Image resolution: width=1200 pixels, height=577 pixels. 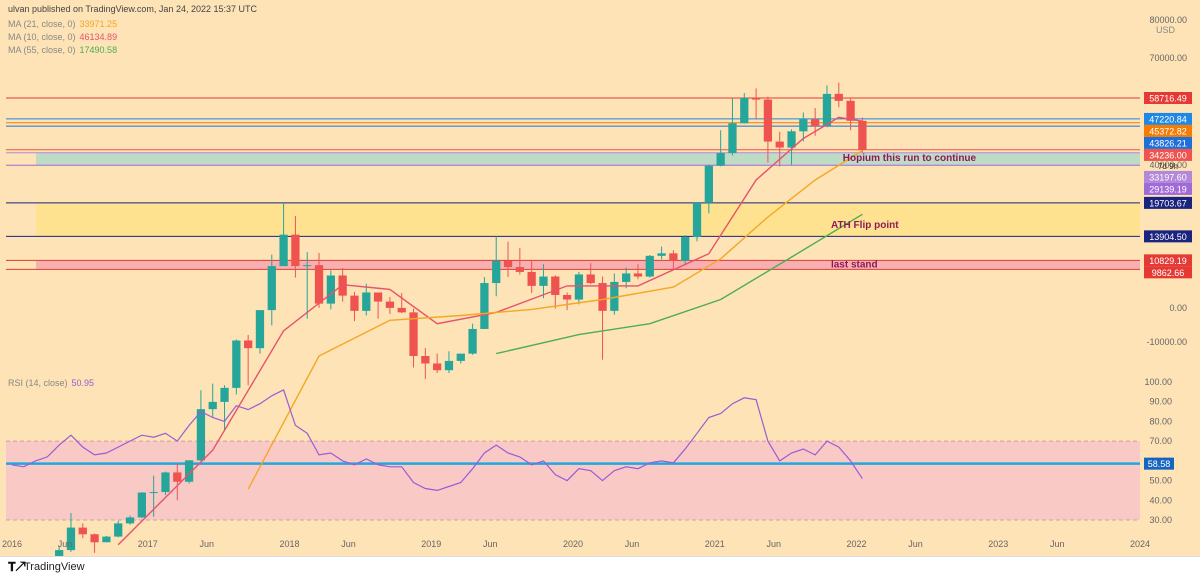 I want to click on rsi-tick-6: 40.00, so click(x=1160, y=500).